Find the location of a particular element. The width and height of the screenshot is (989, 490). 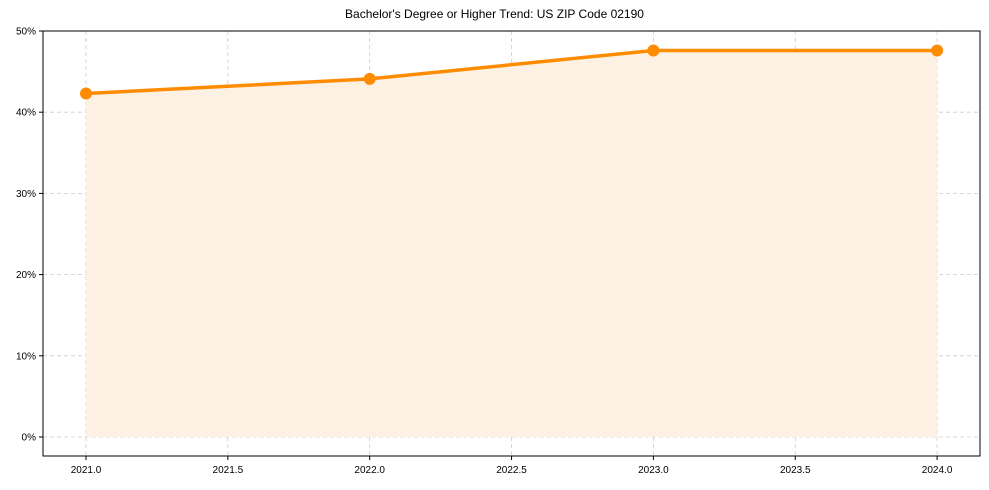

y-tick-label: 0% is located at coordinates (29, 438).